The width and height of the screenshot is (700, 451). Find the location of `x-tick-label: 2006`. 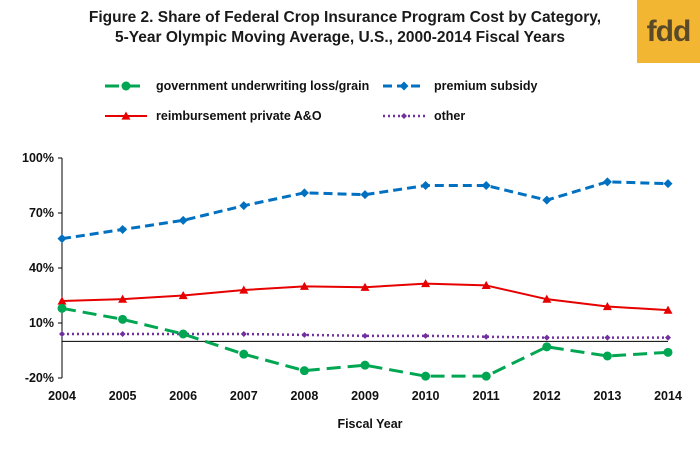

x-tick-label: 2006 is located at coordinates (183, 396).